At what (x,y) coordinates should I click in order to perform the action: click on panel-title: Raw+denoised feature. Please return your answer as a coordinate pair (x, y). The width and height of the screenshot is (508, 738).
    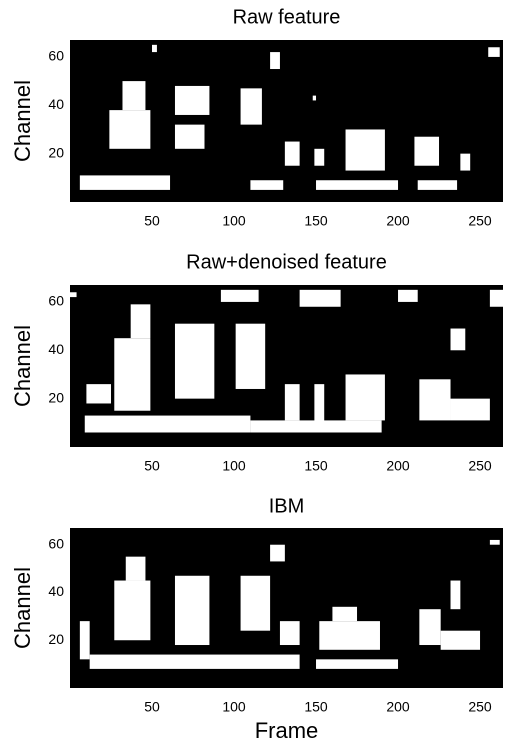
    Looking at the image, I should click on (286, 262).